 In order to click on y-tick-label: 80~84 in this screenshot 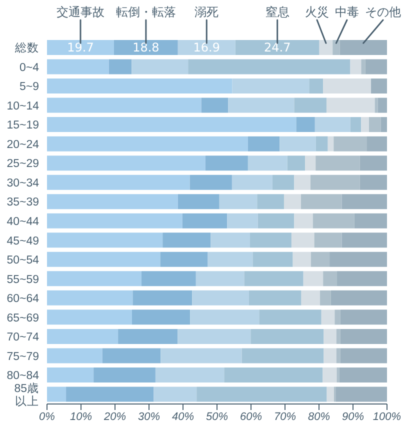, I will do `click(23, 376)`.